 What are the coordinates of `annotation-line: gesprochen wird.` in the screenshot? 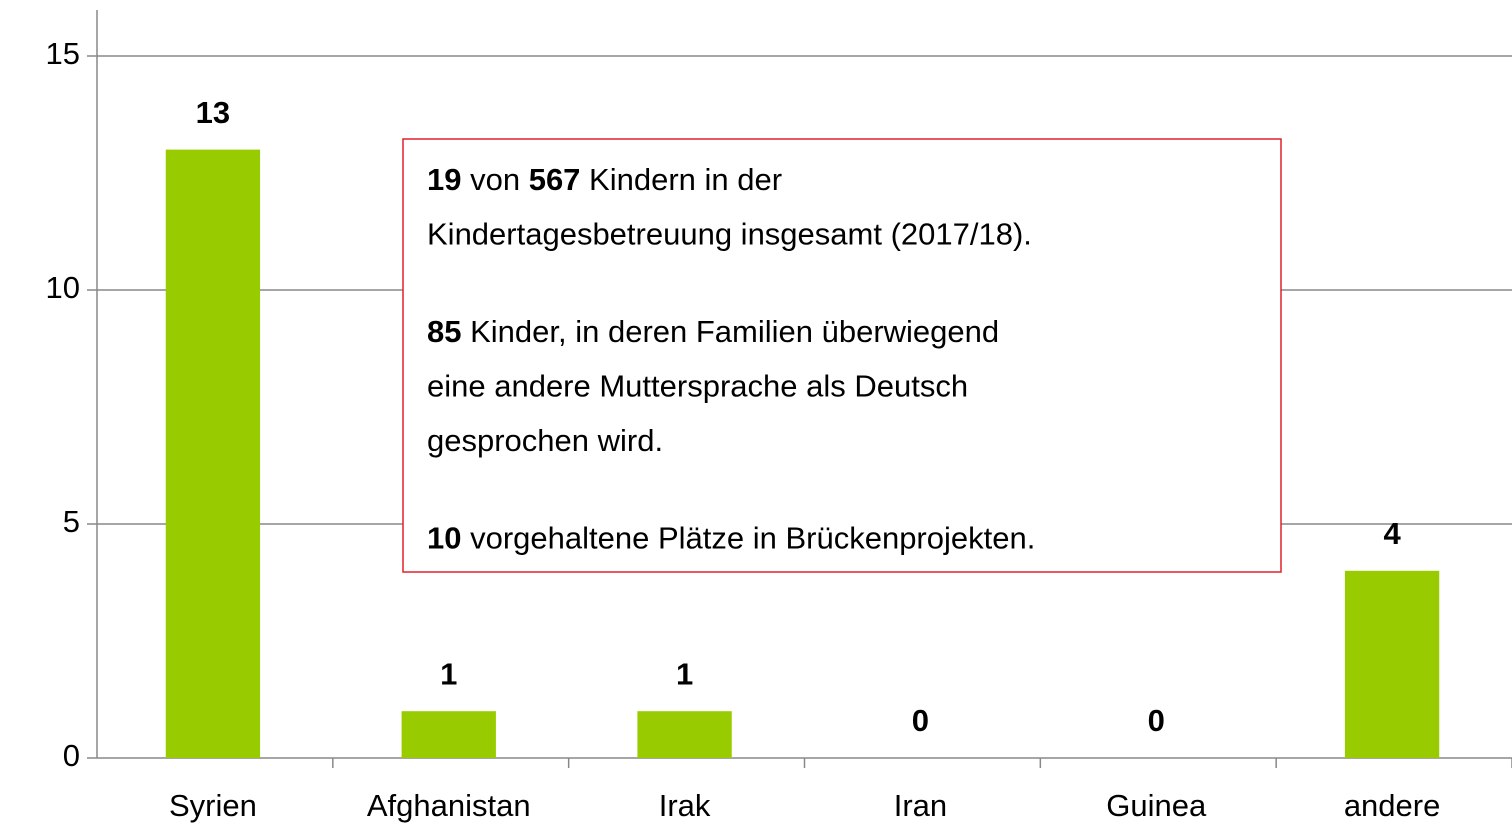 It's located at (545, 440).